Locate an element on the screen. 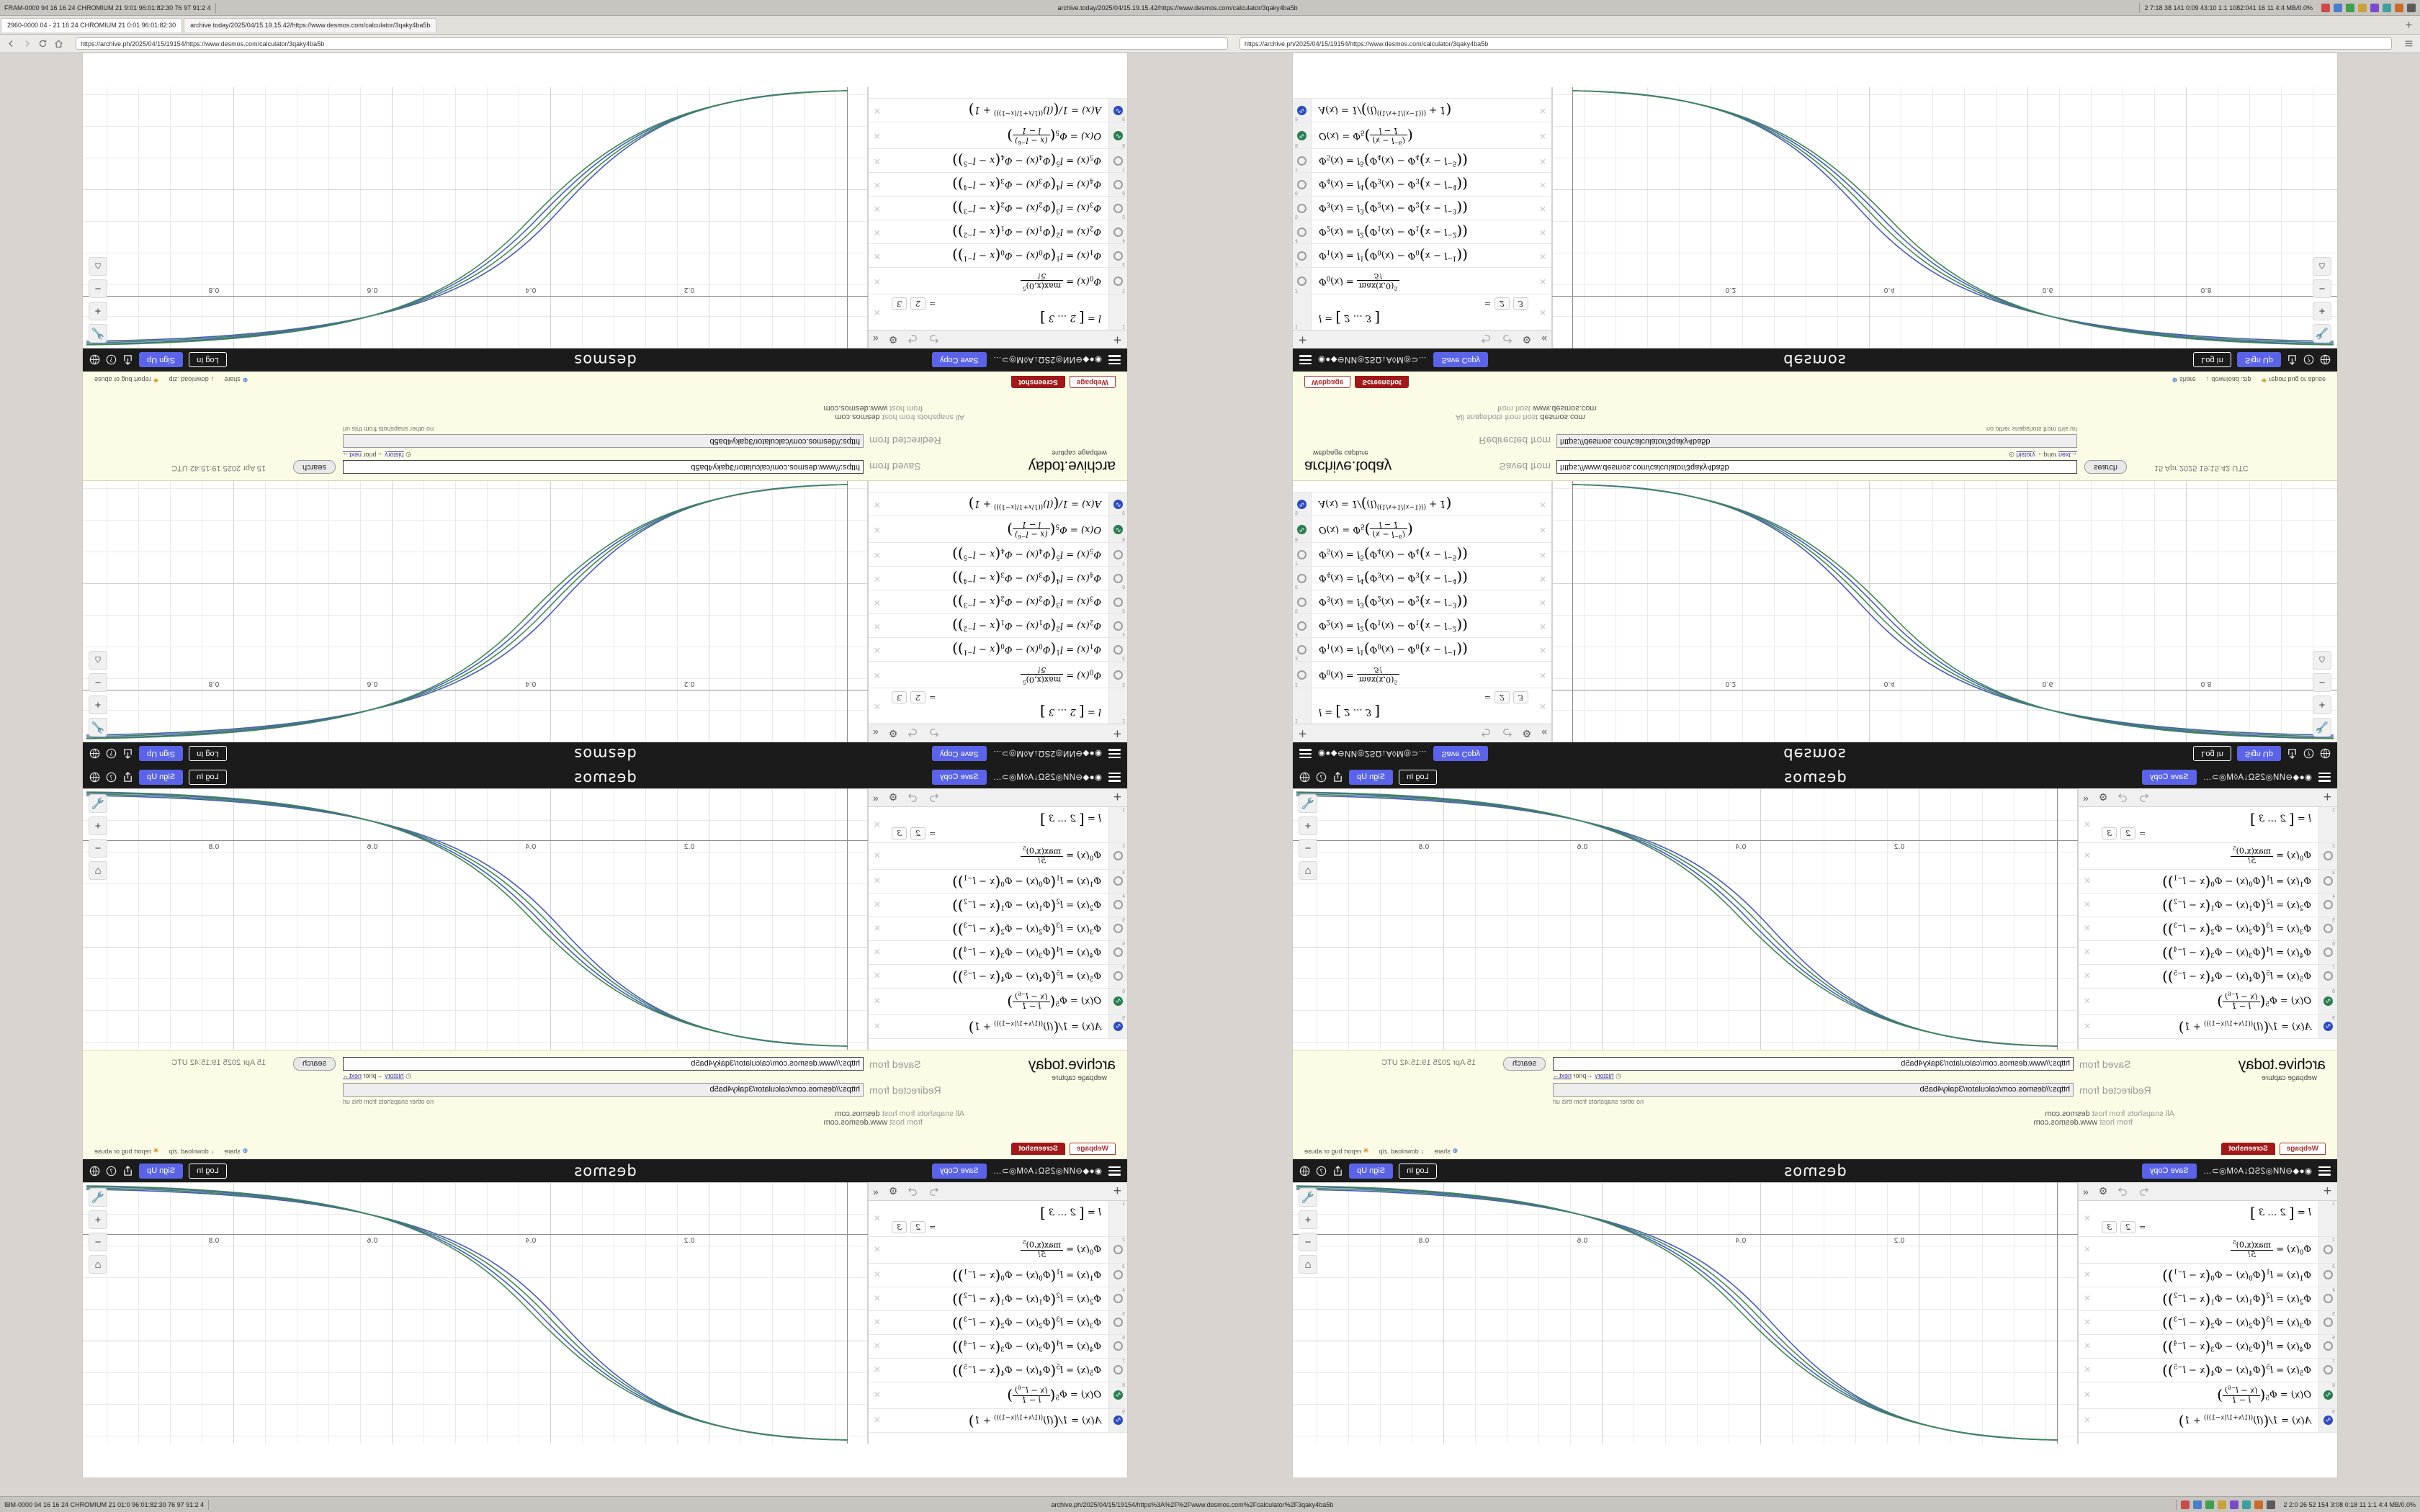 This screenshot has height=1512, width=2420. slider-chip-0: 2 is located at coordinates (918, 833).